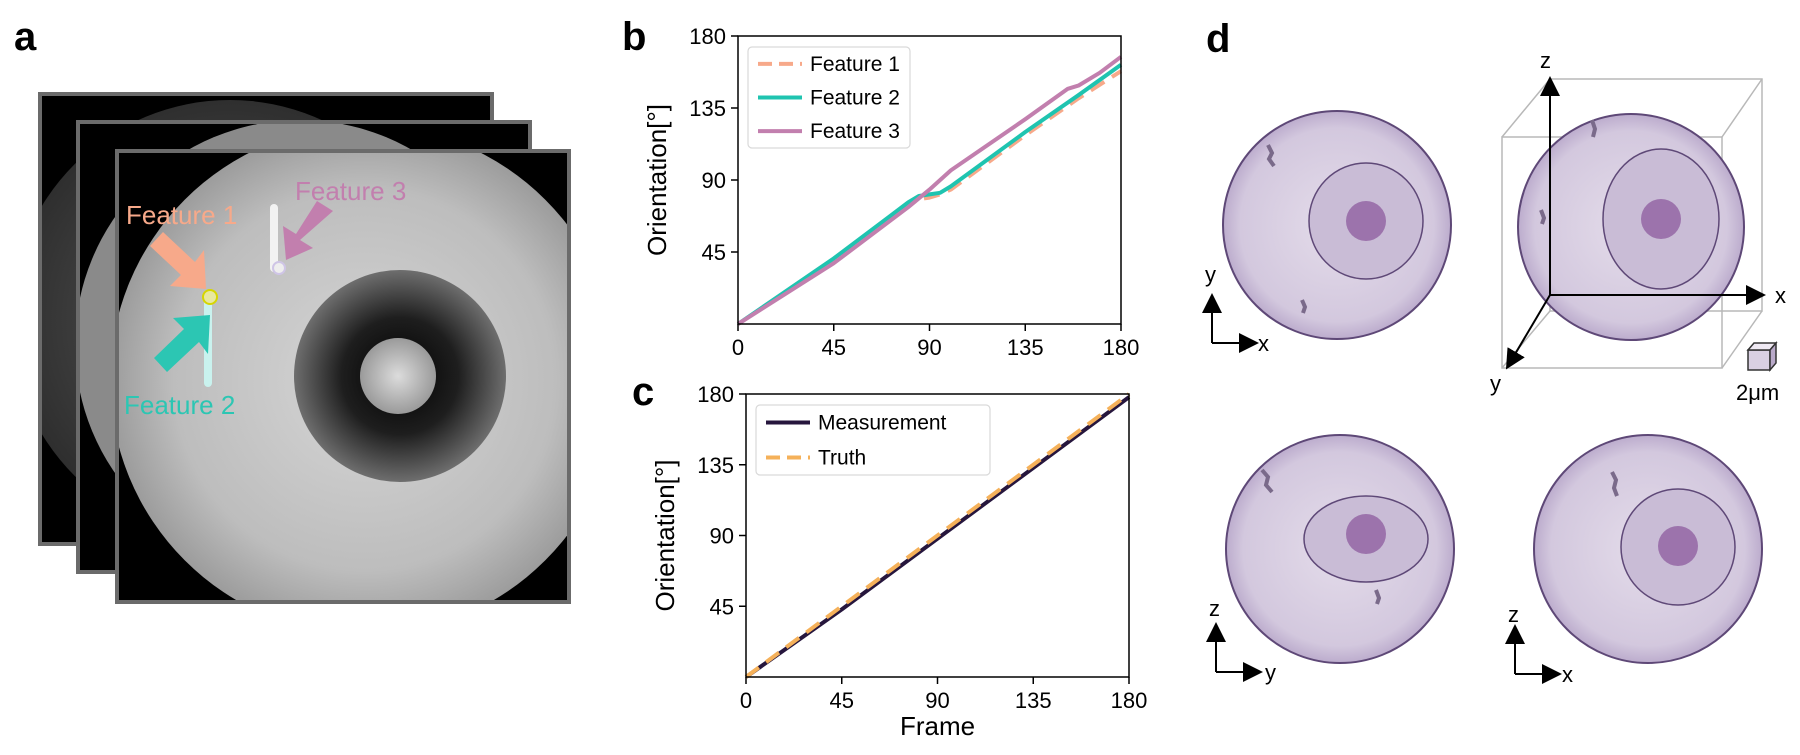 The height and width of the screenshot is (755, 1800). Describe the element at coordinates (1648, 549) in the screenshot. I see `sphere-view-xz` at that location.